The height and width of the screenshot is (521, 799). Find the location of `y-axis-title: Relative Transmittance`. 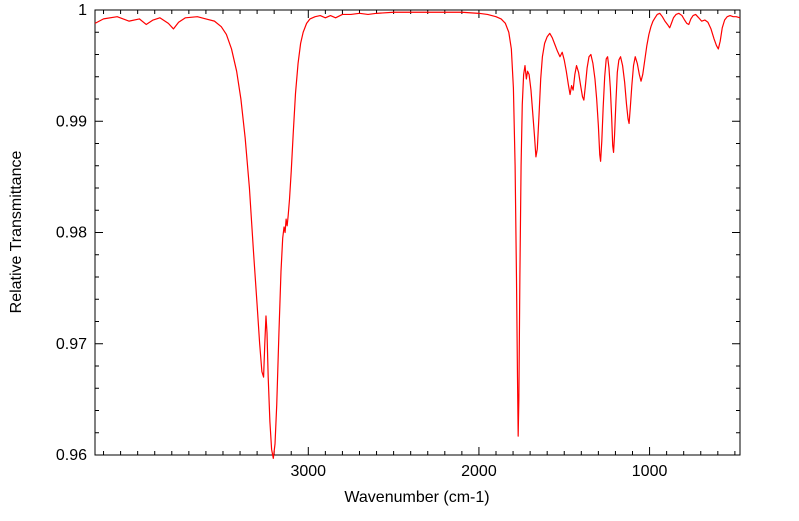

y-axis-title: Relative Transmittance is located at coordinates (16, 232).